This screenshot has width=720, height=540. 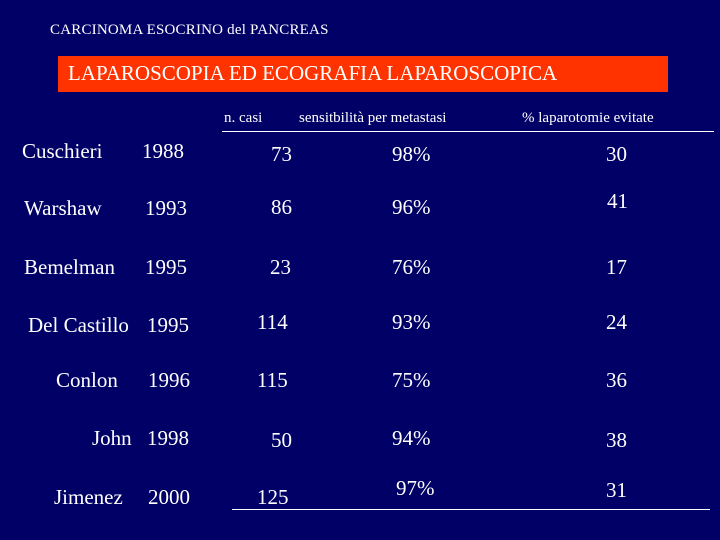 I want to click on avoided-value: 24, so click(x=616, y=322).